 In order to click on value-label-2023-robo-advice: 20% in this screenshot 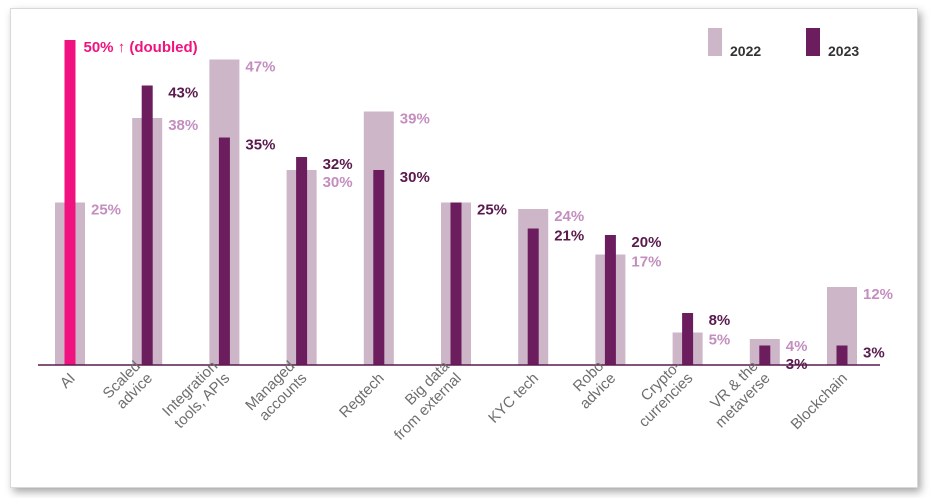, I will do `click(646, 242)`.